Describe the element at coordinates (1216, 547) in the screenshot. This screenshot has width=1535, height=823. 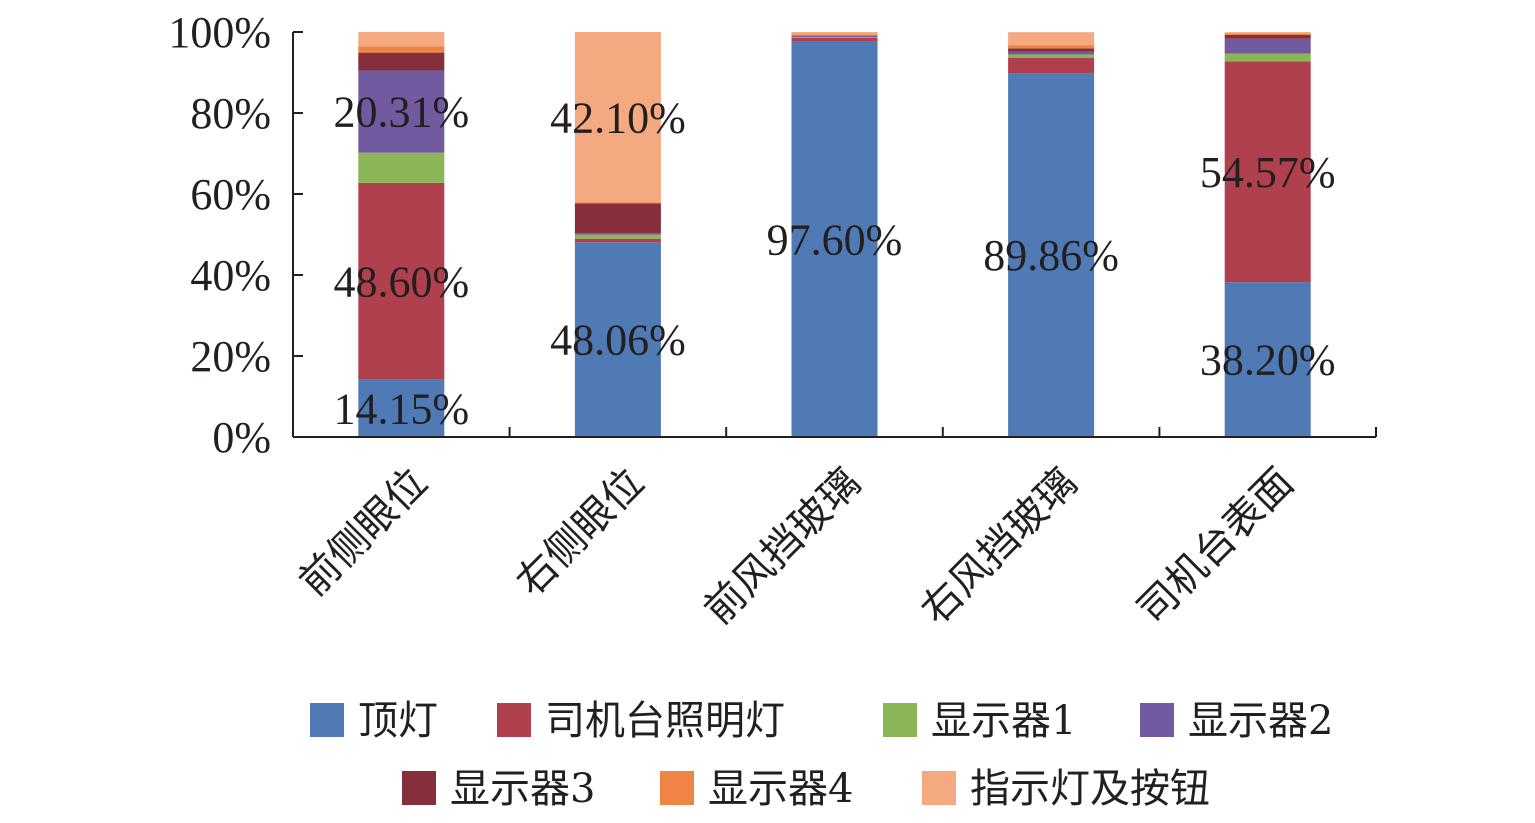
I see `x-category-label: 司机台表面` at that location.